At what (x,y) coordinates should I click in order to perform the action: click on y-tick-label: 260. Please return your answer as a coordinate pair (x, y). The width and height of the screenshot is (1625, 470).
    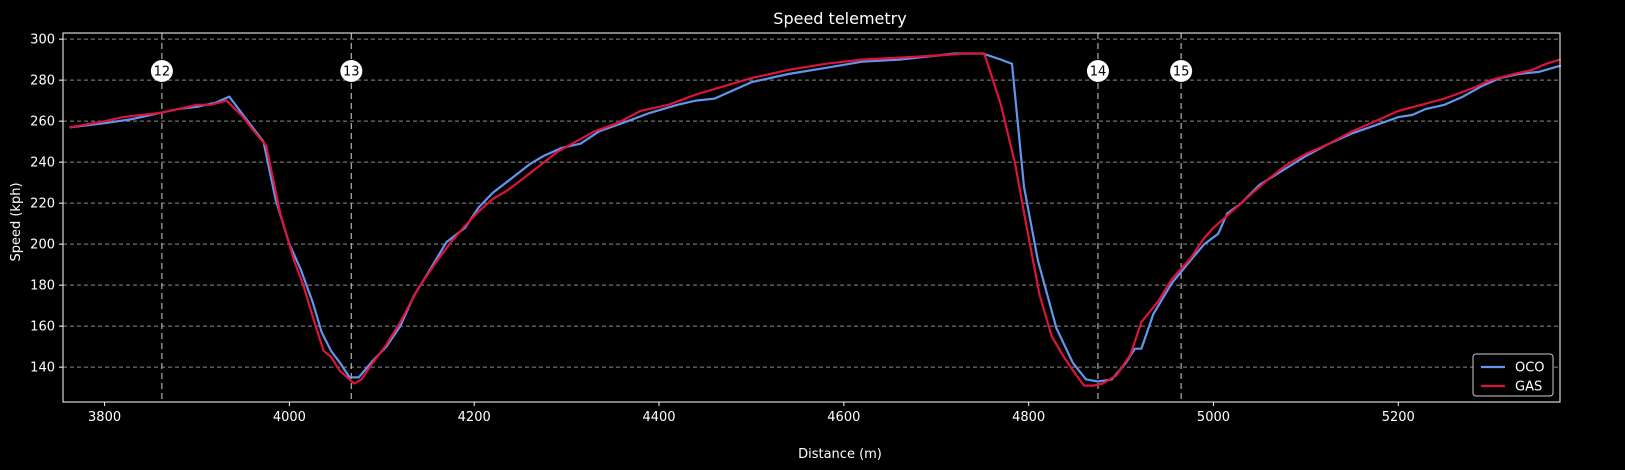
    Looking at the image, I should click on (42, 122).